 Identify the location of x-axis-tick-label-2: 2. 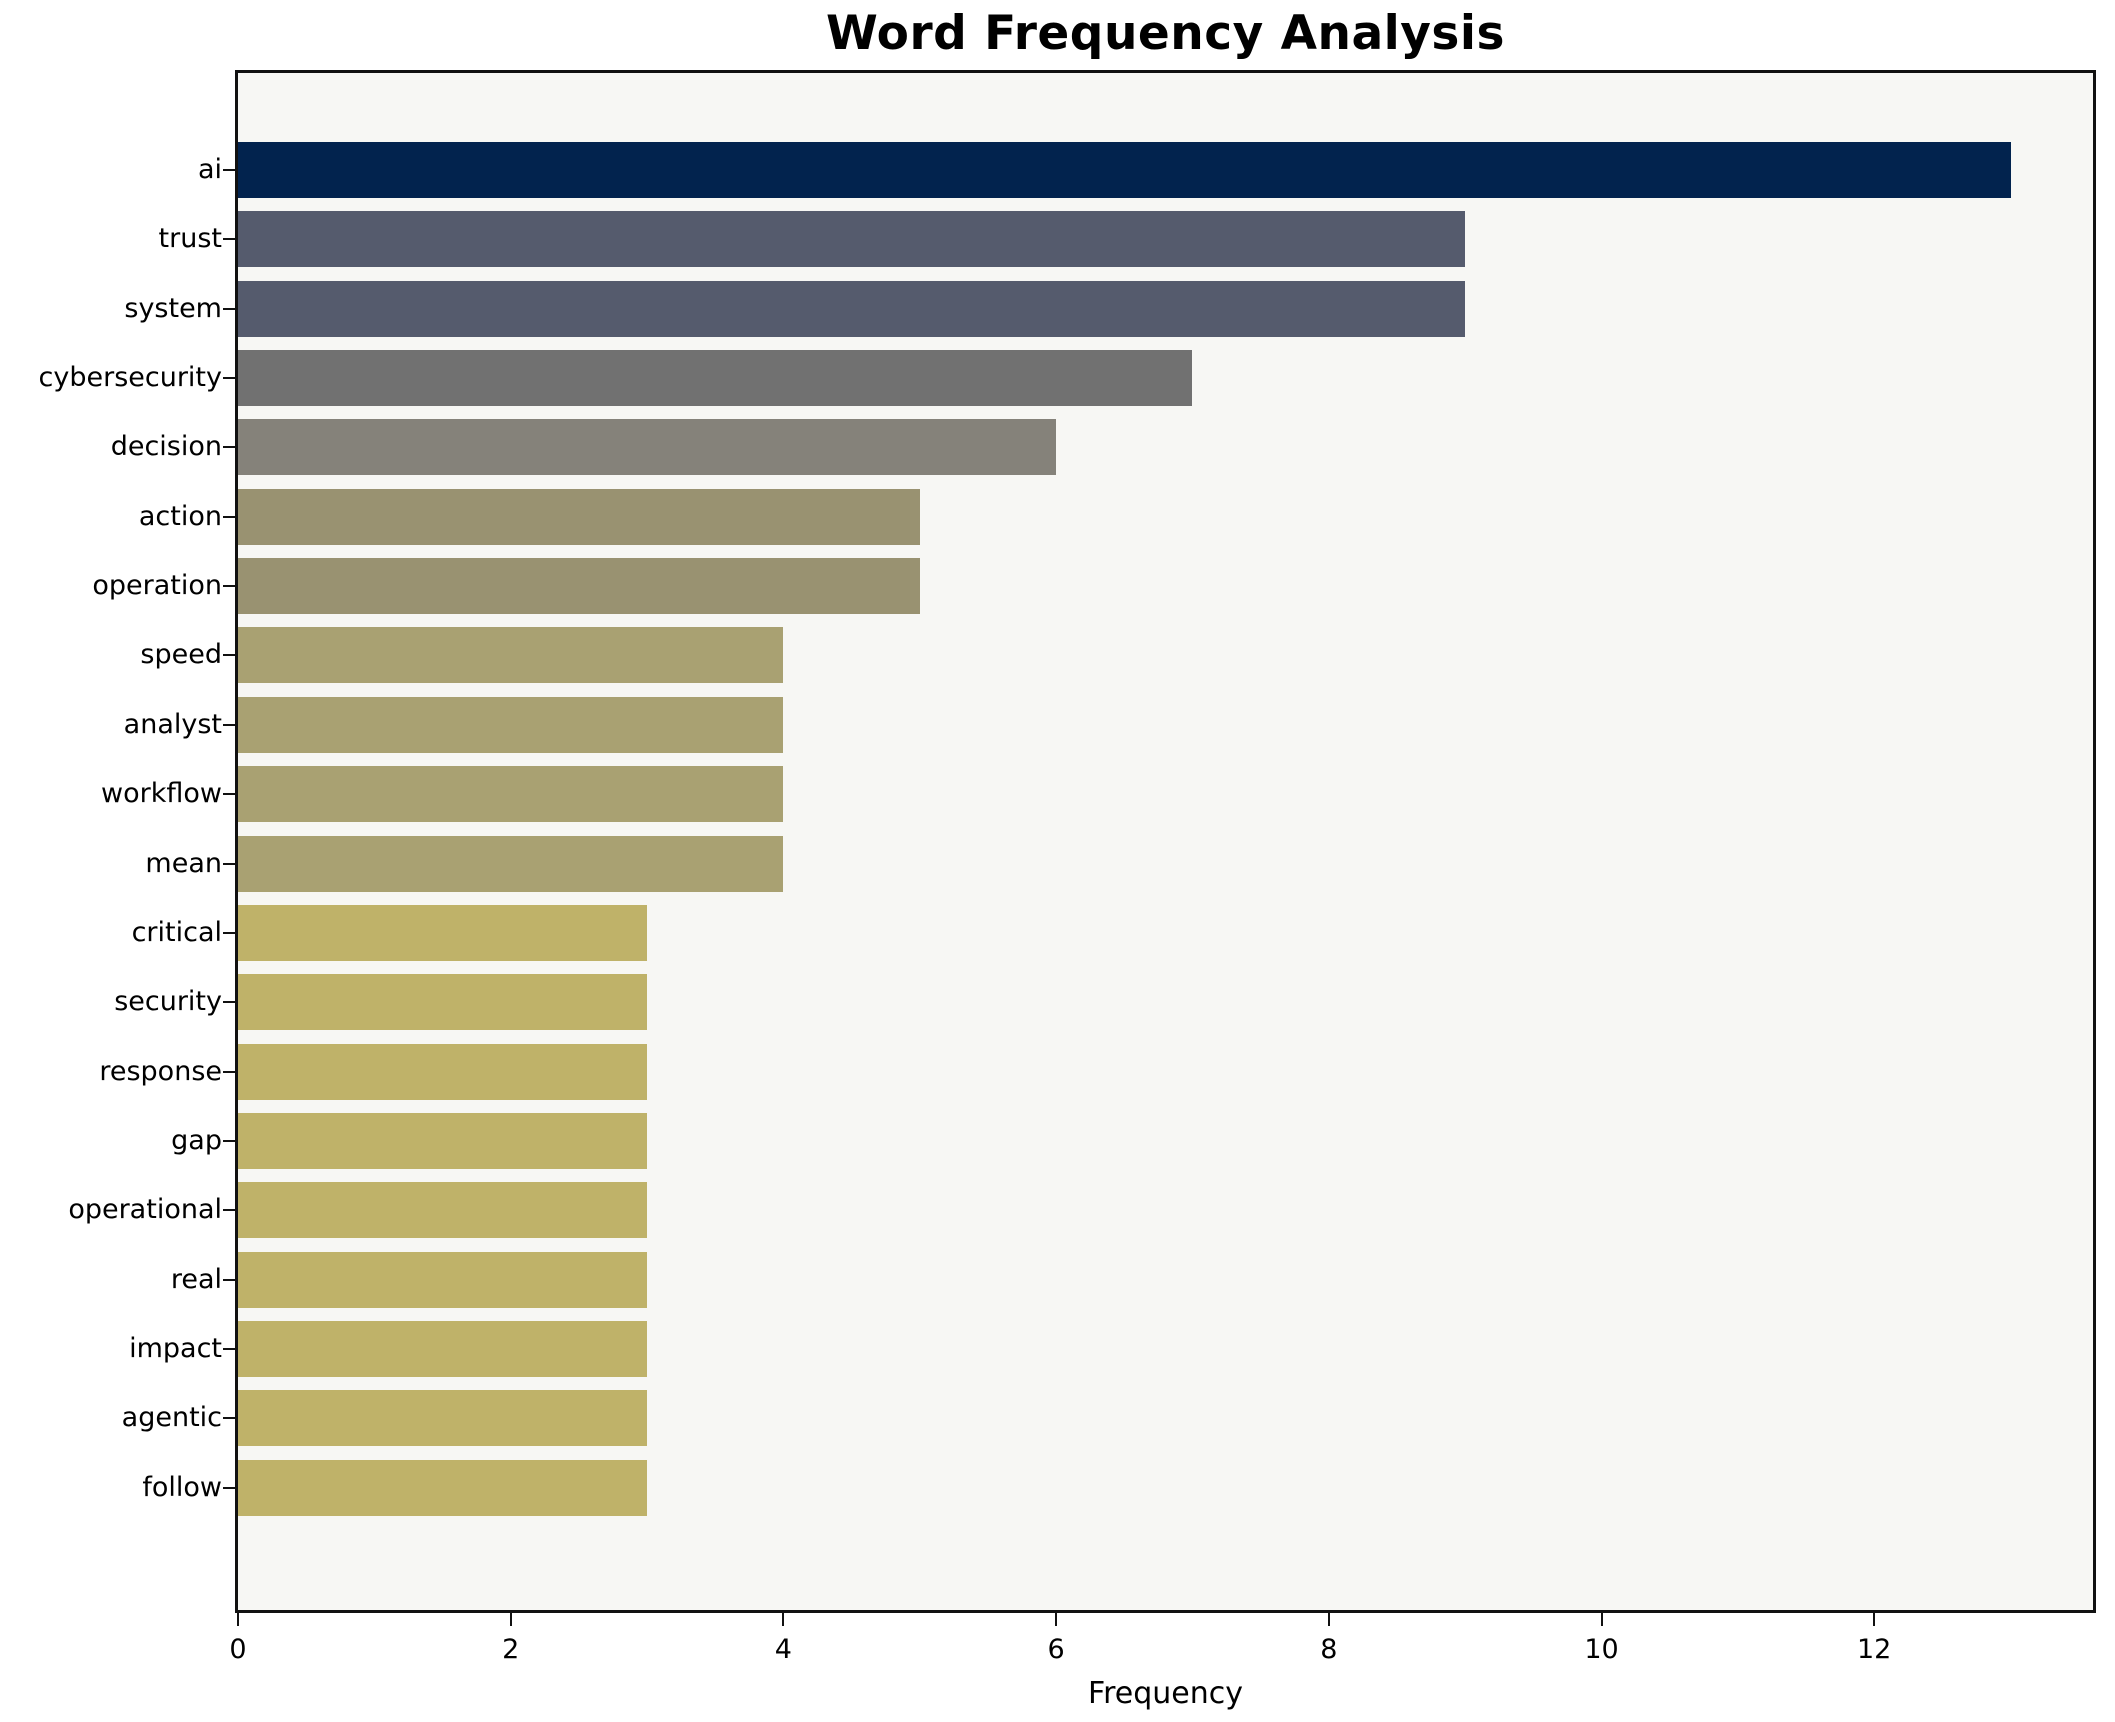
(511, 1649).